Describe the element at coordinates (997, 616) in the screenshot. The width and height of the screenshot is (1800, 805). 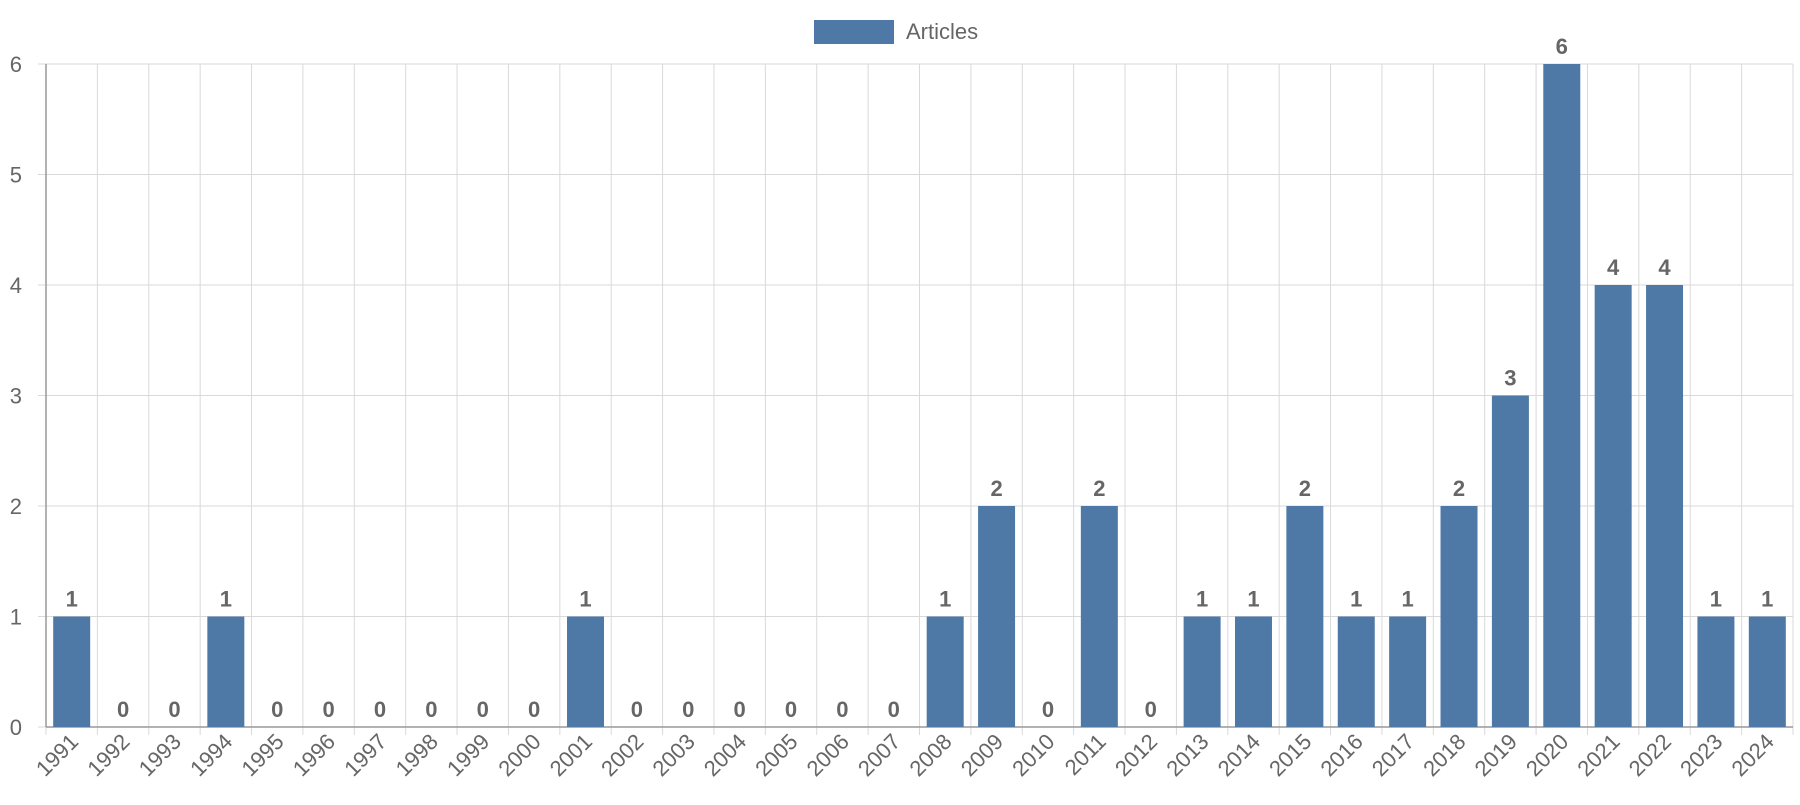
I see `bar-2009` at that location.